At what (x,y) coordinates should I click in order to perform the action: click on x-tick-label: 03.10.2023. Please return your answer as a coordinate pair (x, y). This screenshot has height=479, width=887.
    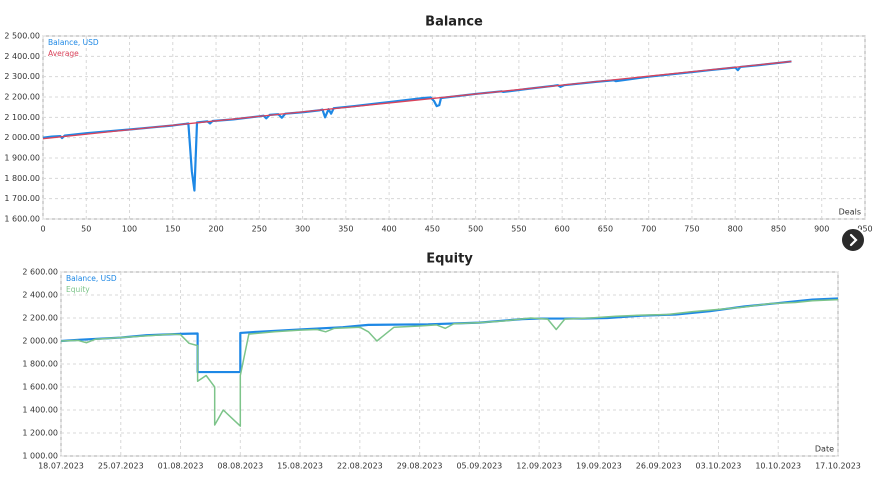
    Looking at the image, I should click on (719, 466).